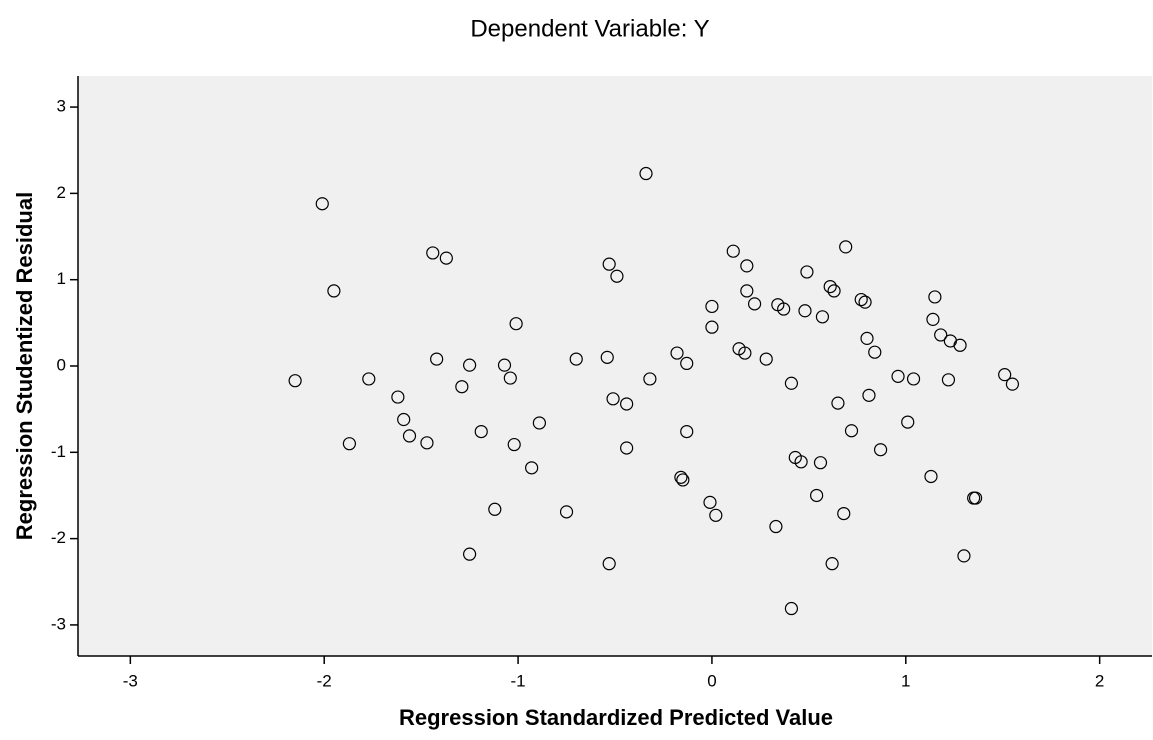  Describe the element at coordinates (24, 366) in the screenshot. I see `y-axis-label: Regression Studentized Residual` at that location.